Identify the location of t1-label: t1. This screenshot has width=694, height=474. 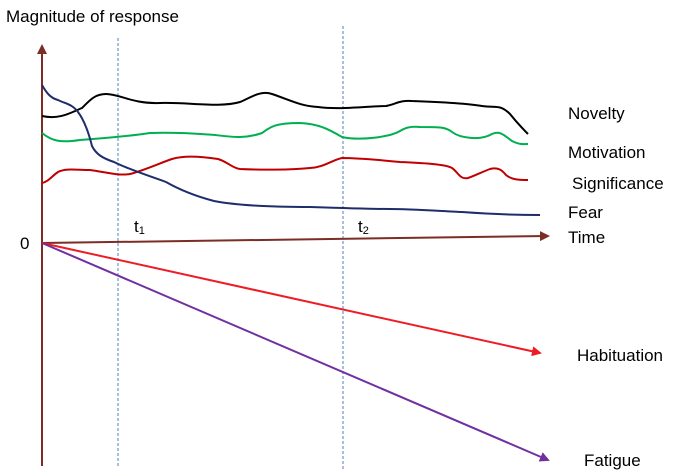
(139, 227).